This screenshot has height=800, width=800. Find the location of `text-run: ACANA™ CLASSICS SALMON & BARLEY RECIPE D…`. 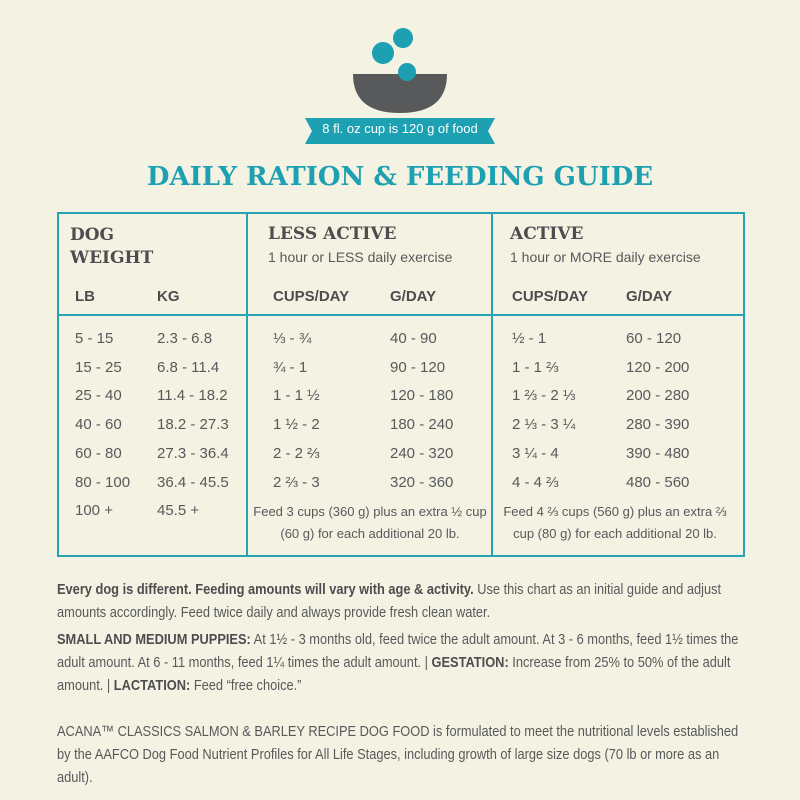

text-run: ACANA™ CLASSICS SALMON & BARLEY RECIPE D… is located at coordinates (398, 754).